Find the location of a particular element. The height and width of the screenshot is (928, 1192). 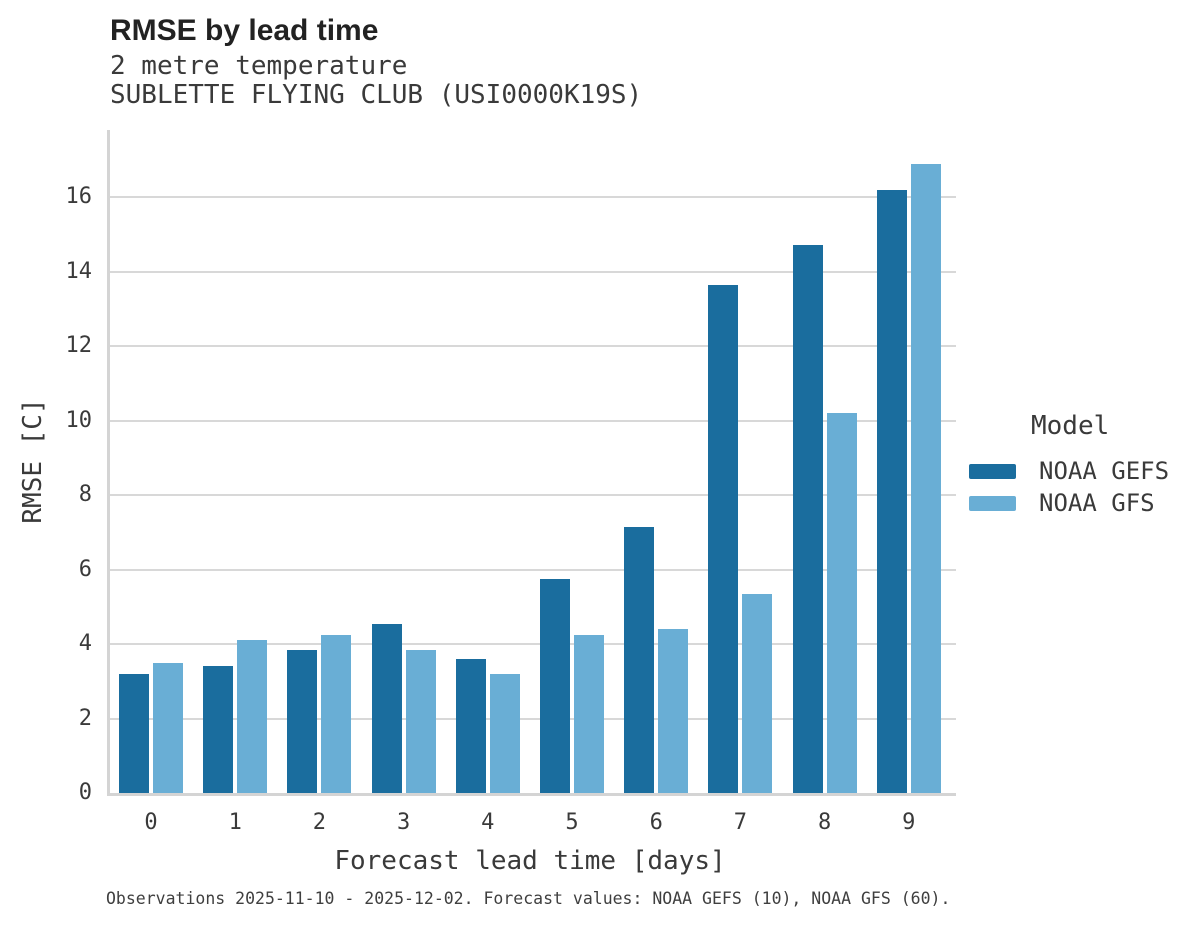

y-tick-label-4: 4 is located at coordinates (85, 643).